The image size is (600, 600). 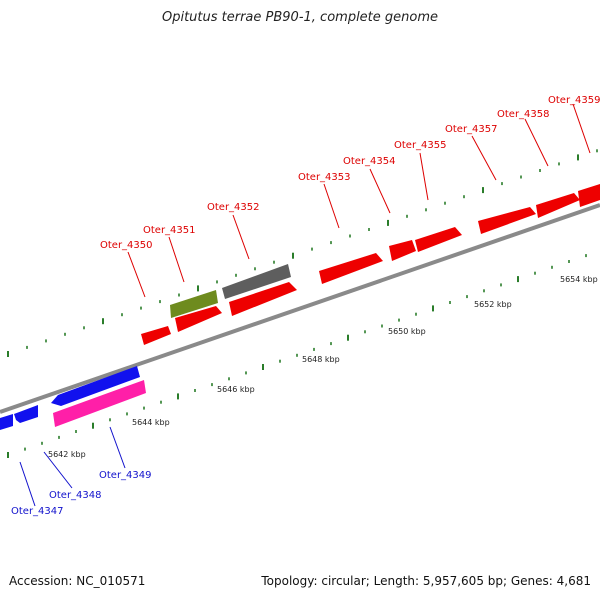 I want to click on gene-oter-4349-upper, so click(x=95, y=386).